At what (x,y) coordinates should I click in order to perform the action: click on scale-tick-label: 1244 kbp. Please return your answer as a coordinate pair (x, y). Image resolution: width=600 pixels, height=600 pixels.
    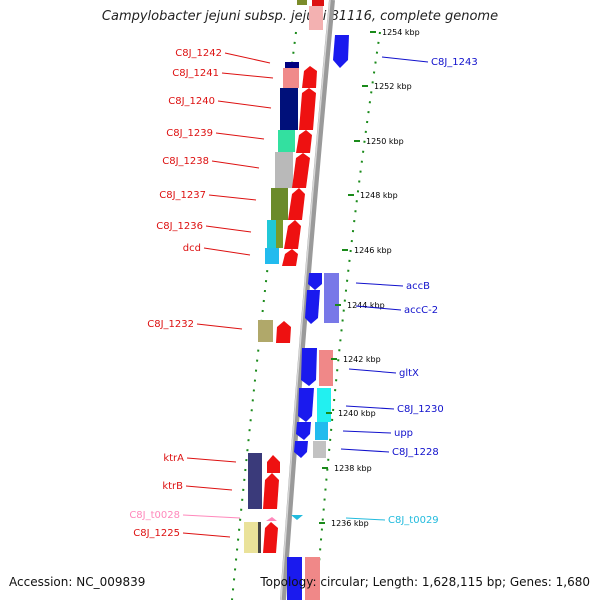
    Looking at the image, I should click on (366, 305).